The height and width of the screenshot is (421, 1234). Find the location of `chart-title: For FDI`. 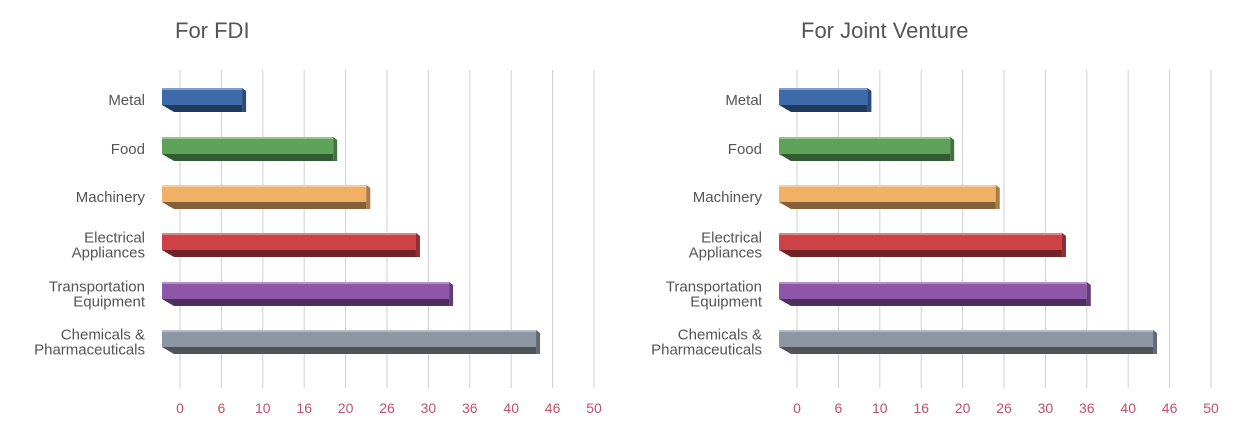

chart-title: For FDI is located at coordinates (212, 30).